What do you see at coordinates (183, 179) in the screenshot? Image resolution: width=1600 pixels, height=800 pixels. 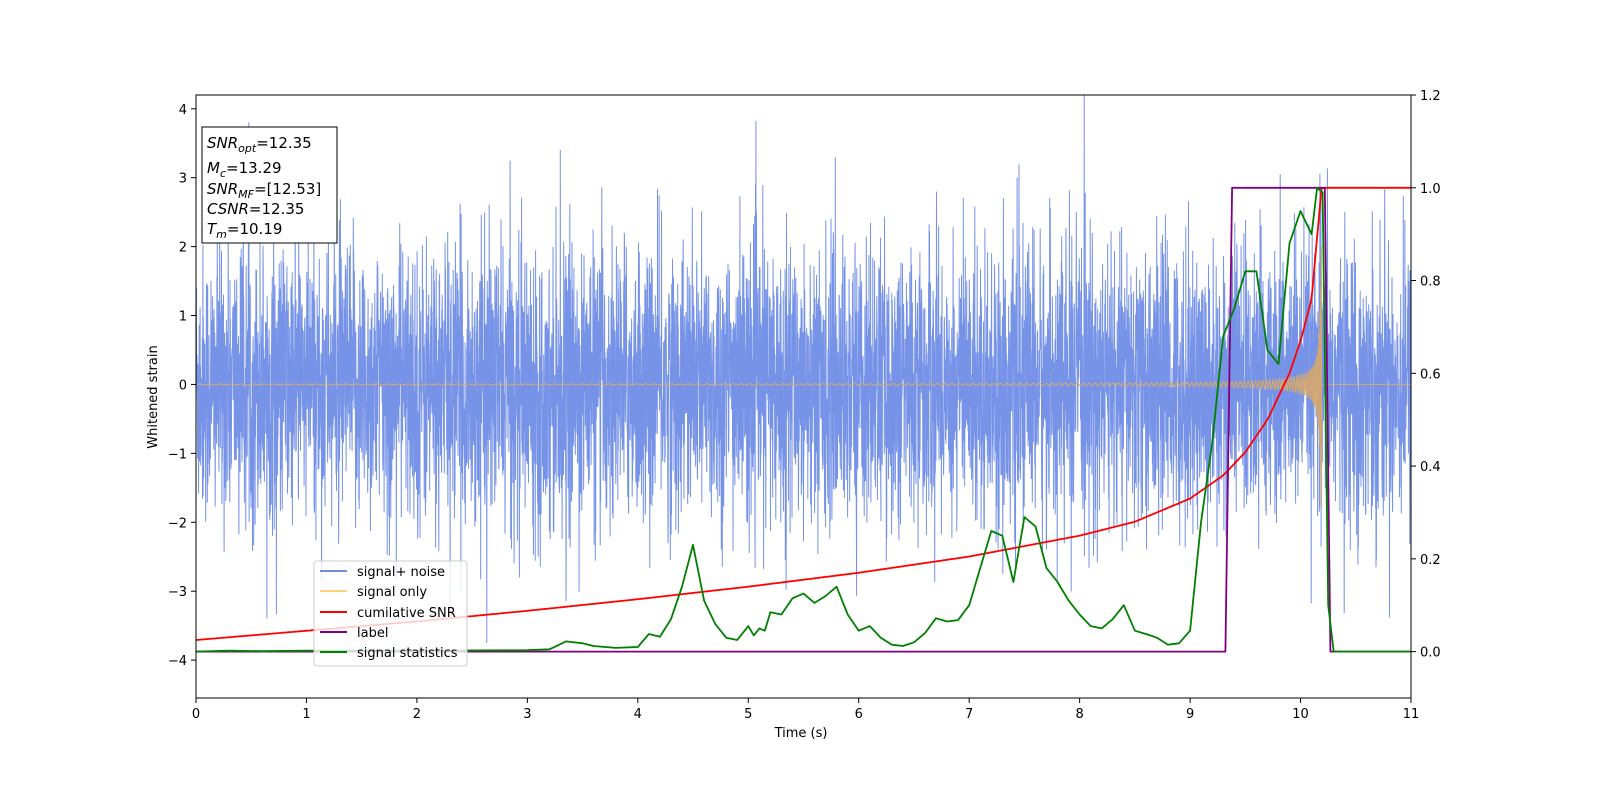 I see `y-left-tick-label: 3` at bounding box center [183, 179].